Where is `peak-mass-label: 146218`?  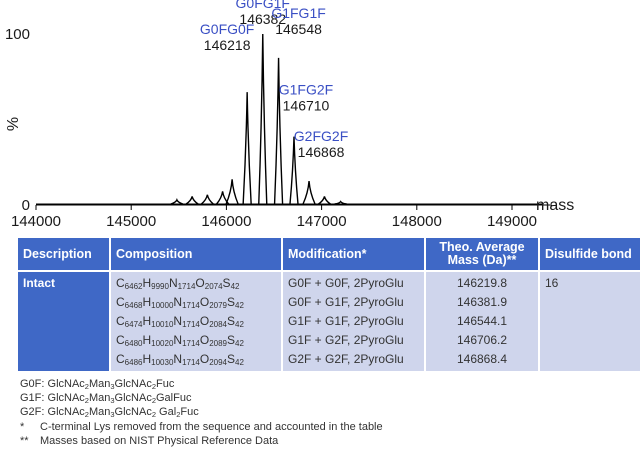
peak-mass-label: 146218 is located at coordinates (227, 45).